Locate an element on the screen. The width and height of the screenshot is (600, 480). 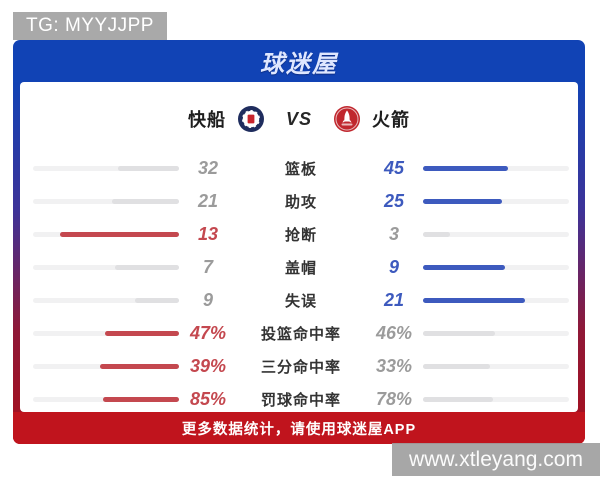
home-stat-value: 47% is located at coordinates (208, 333).